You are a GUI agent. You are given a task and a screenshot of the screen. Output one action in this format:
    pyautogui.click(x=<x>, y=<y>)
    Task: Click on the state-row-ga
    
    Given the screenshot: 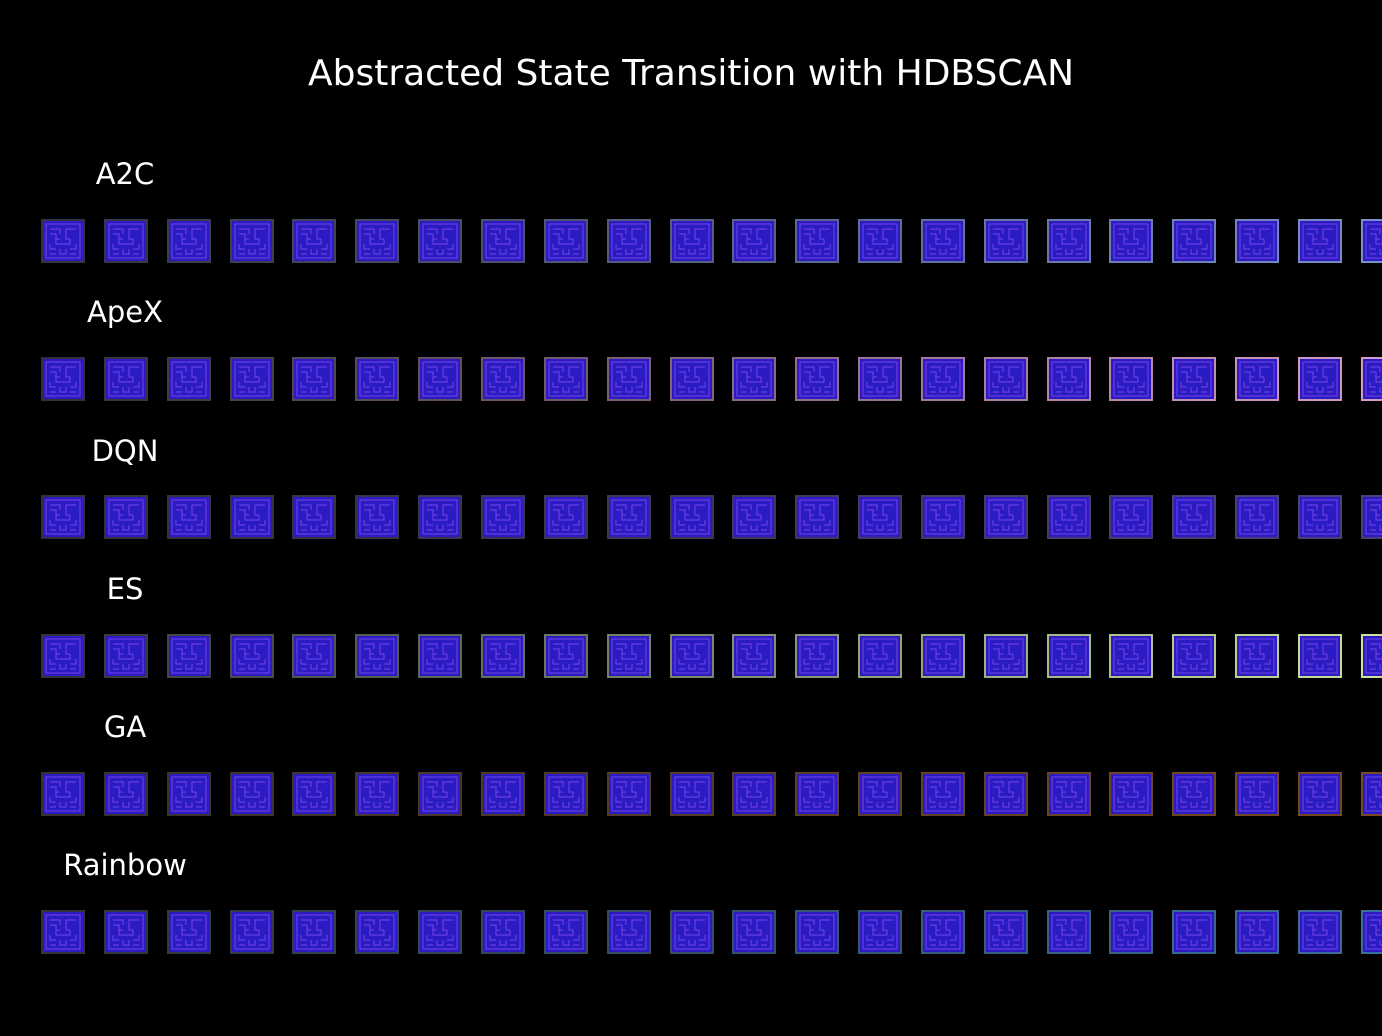 What is the action you would take?
    pyautogui.click(x=691, y=795)
    